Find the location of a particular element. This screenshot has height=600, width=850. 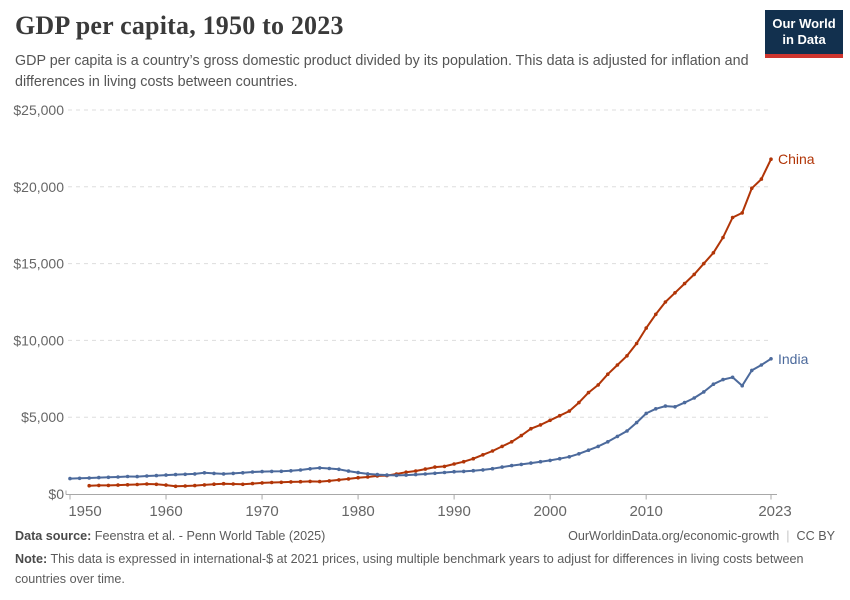

owid-logo: Our World in Data is located at coordinates (804, 34).